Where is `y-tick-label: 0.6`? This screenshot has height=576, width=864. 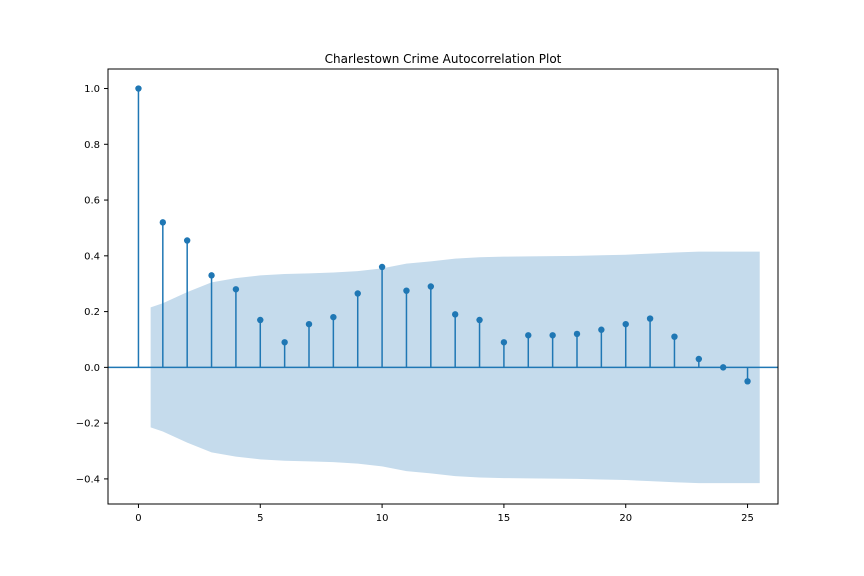 y-tick-label: 0.6 is located at coordinates (92, 201).